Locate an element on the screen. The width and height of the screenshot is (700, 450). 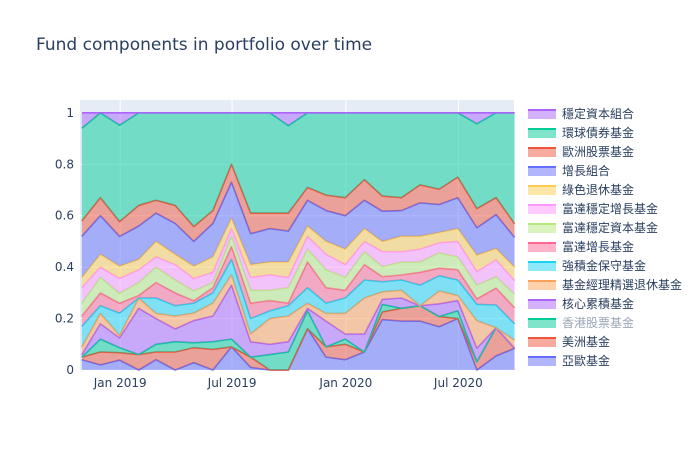
legend-item: 穩定資本組合 is located at coordinates (581, 113).